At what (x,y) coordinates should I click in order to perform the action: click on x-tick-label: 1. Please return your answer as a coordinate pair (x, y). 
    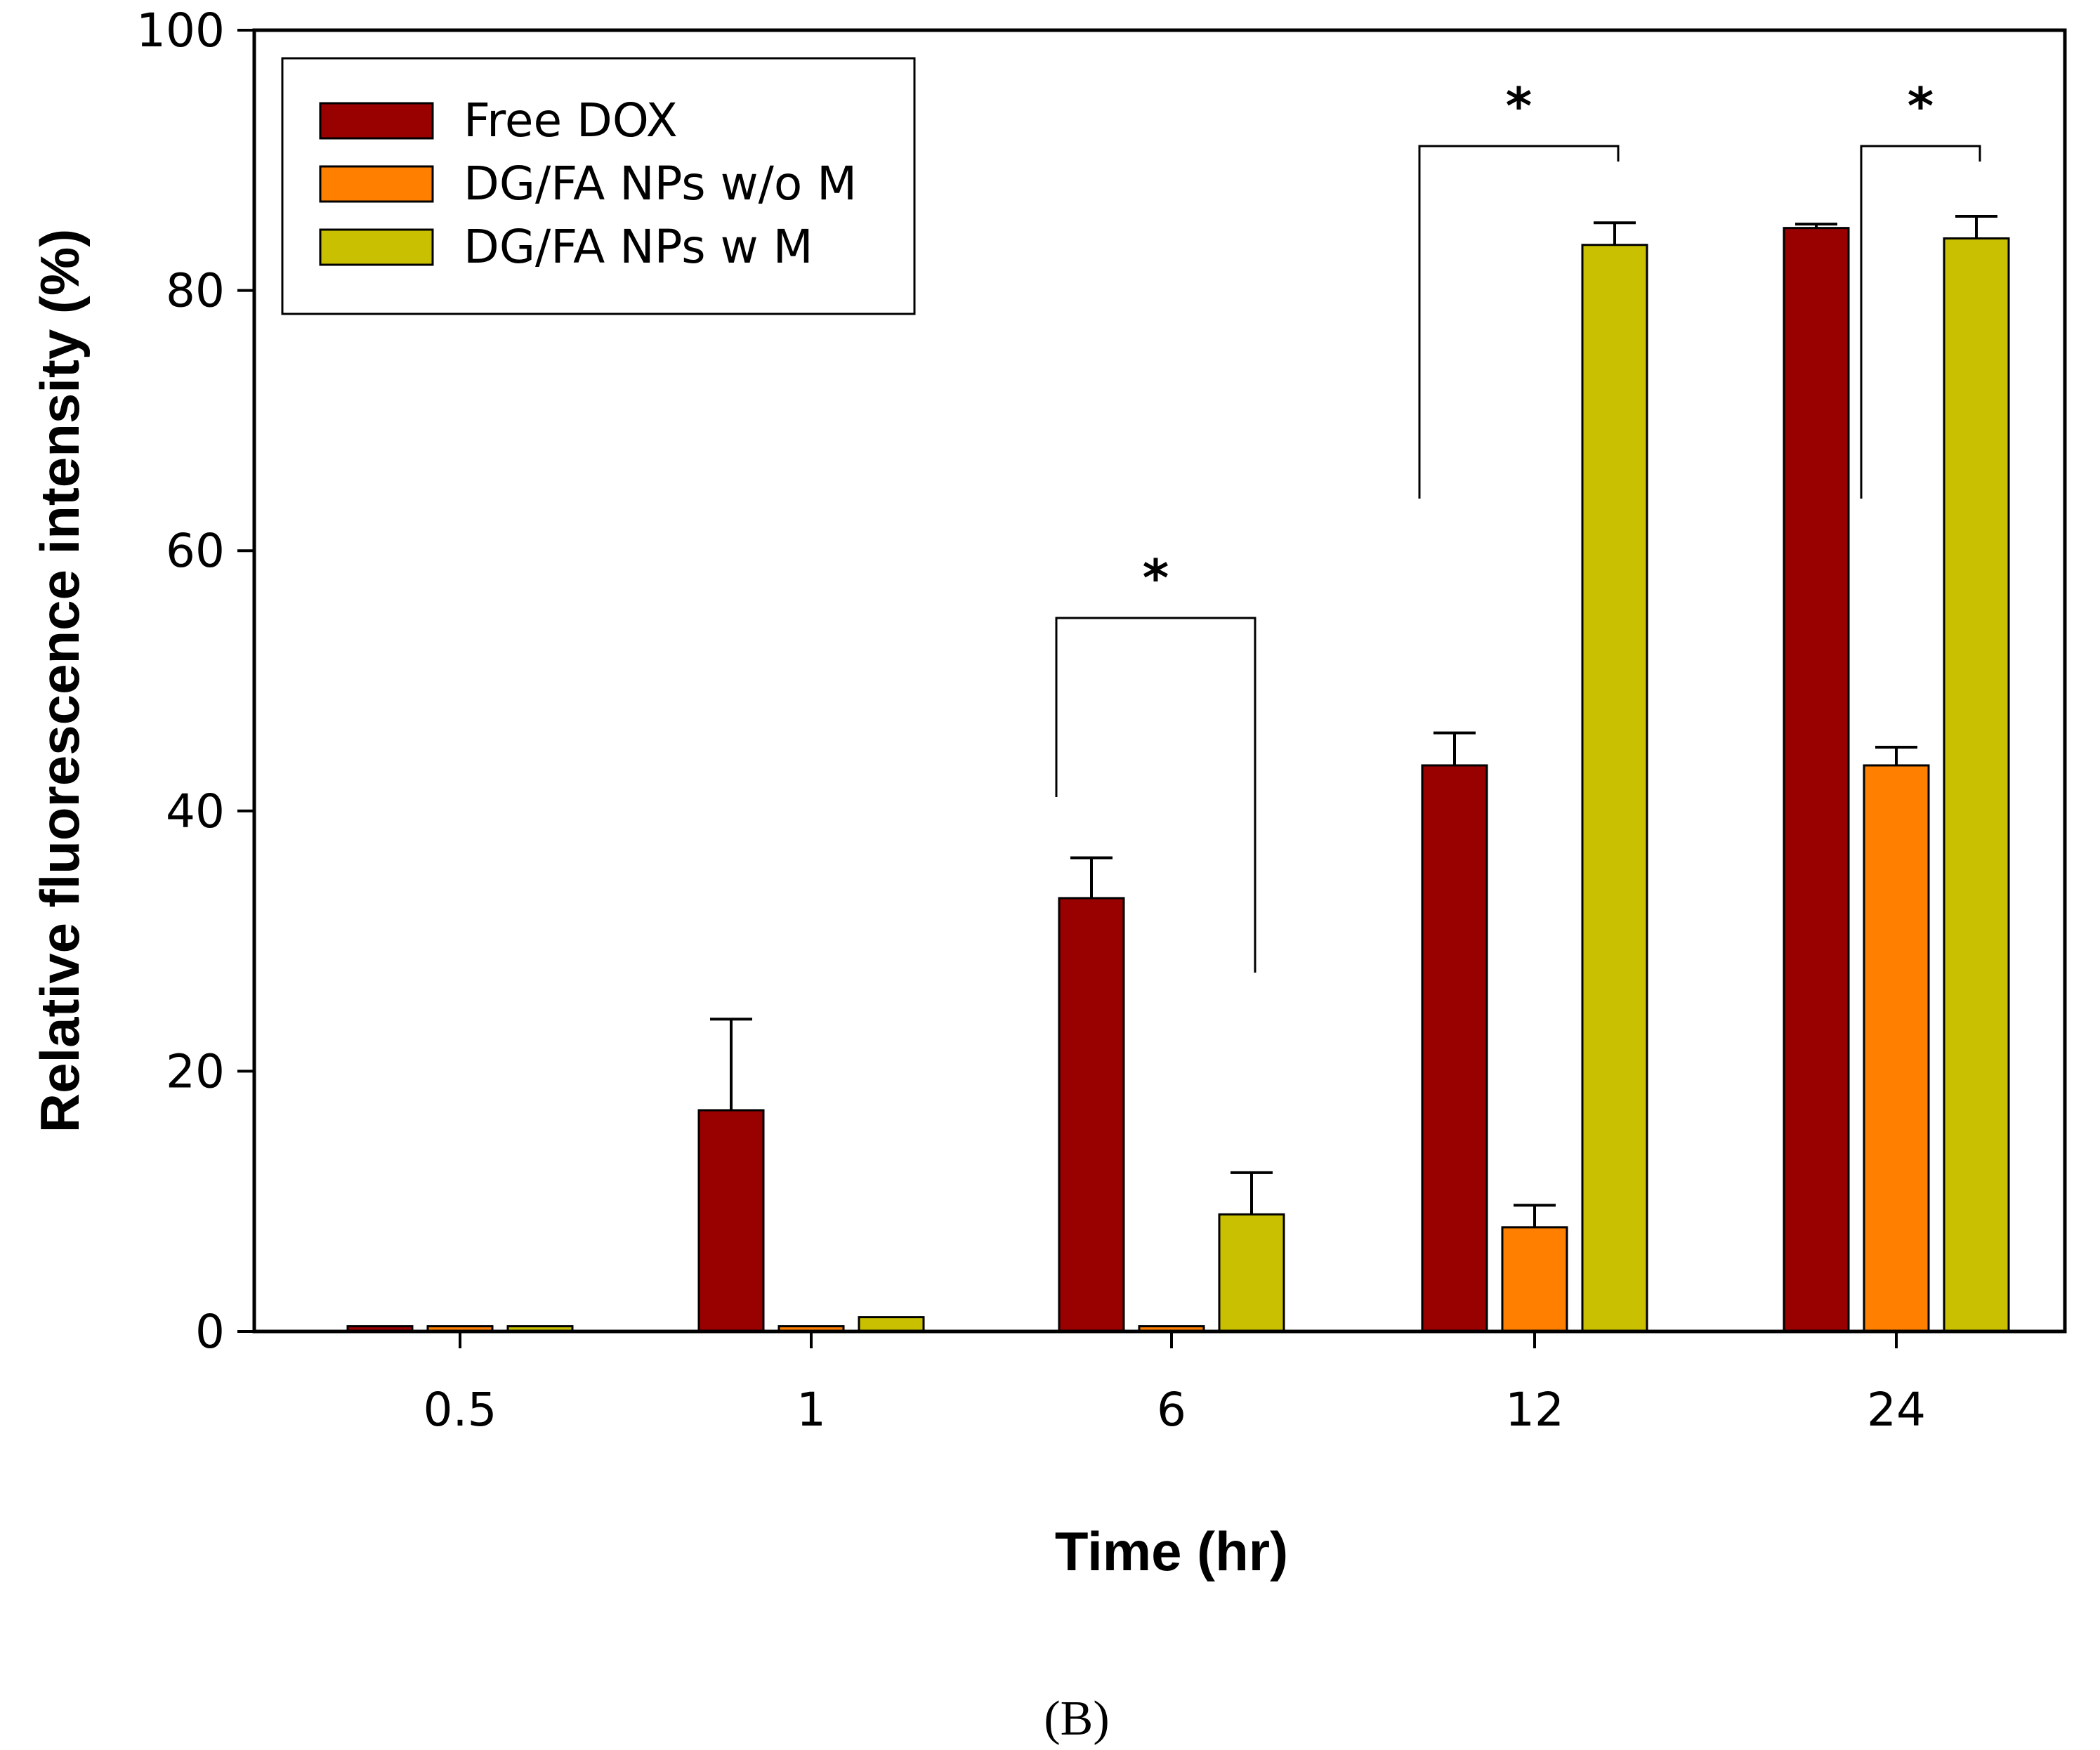
    Looking at the image, I should click on (811, 1410).